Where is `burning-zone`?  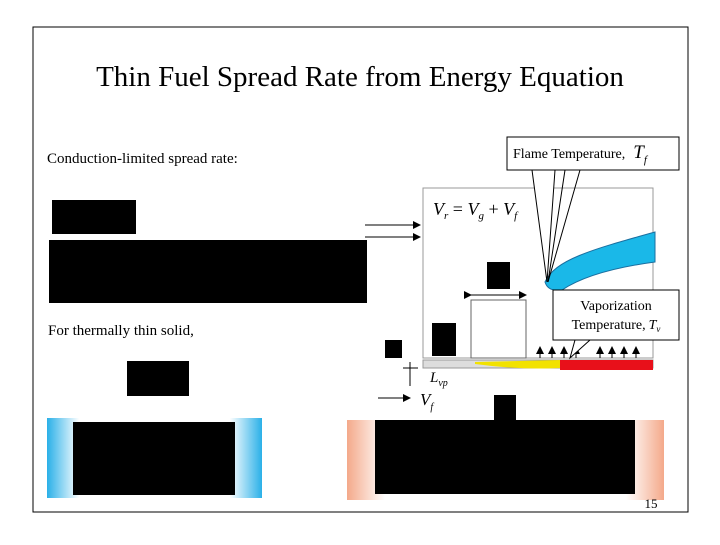
burning-zone is located at coordinates (606, 365).